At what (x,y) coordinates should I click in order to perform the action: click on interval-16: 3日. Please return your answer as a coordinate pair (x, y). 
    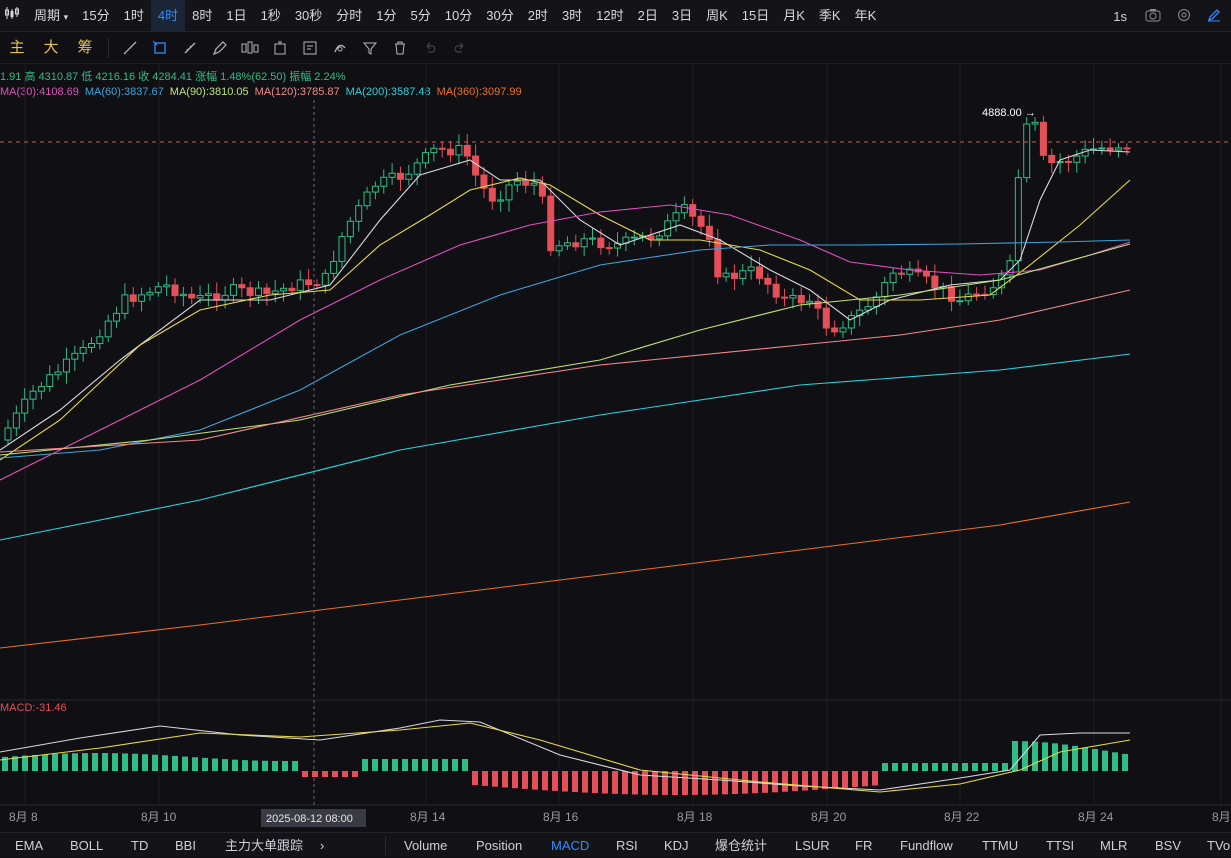
    Looking at the image, I should click on (682, 15).